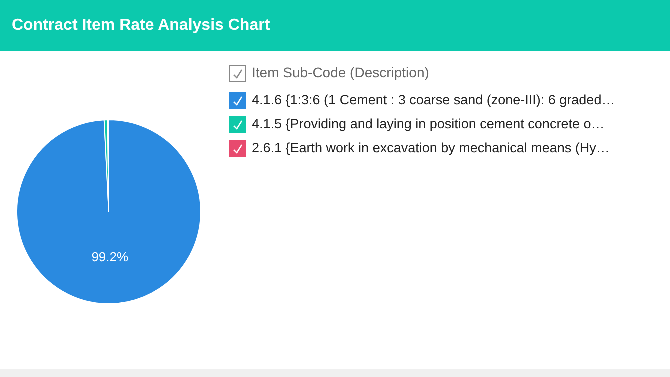 This screenshot has height=377, width=670. Describe the element at coordinates (111, 256) in the screenshot. I see `data-label: 99.2%` at that location.